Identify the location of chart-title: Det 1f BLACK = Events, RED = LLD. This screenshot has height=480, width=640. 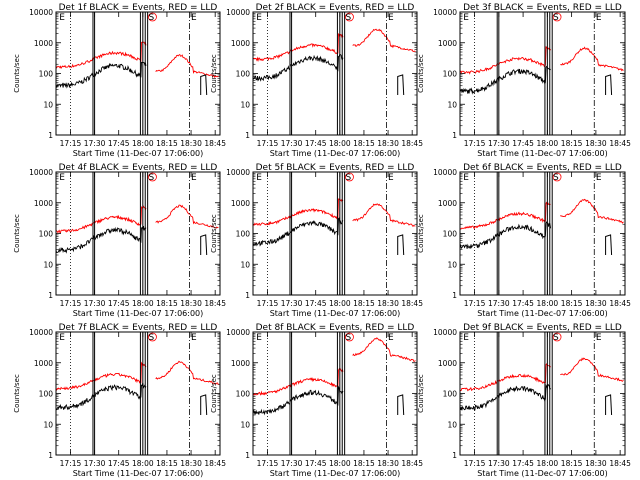
(138, 8).